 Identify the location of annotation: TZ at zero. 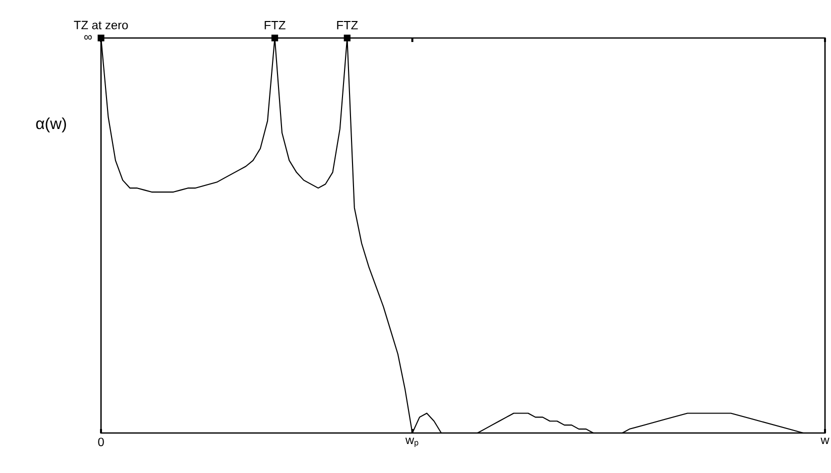
(101, 25).